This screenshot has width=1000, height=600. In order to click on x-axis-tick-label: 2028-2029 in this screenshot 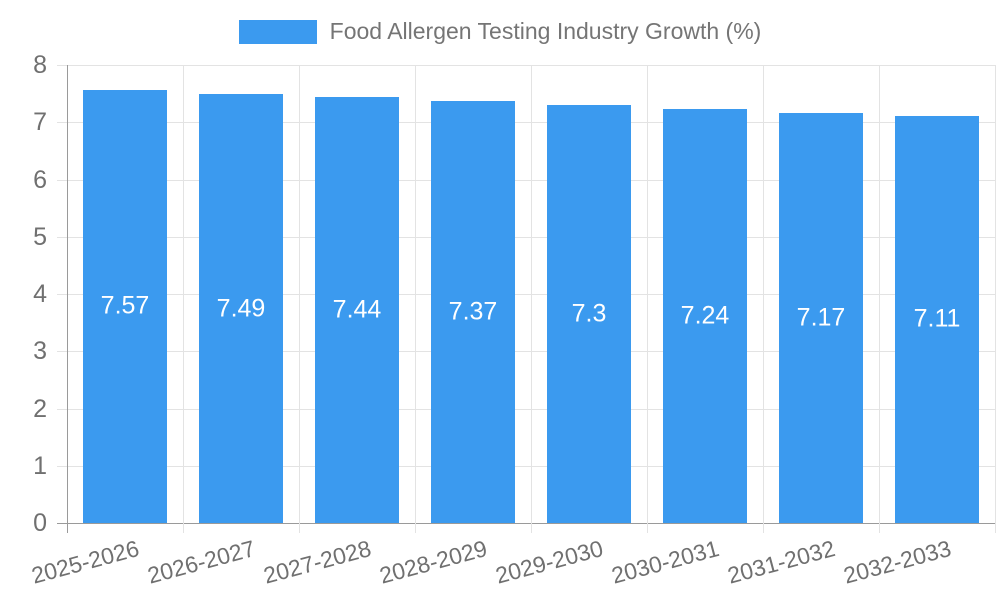, I will do `click(433, 562)`.